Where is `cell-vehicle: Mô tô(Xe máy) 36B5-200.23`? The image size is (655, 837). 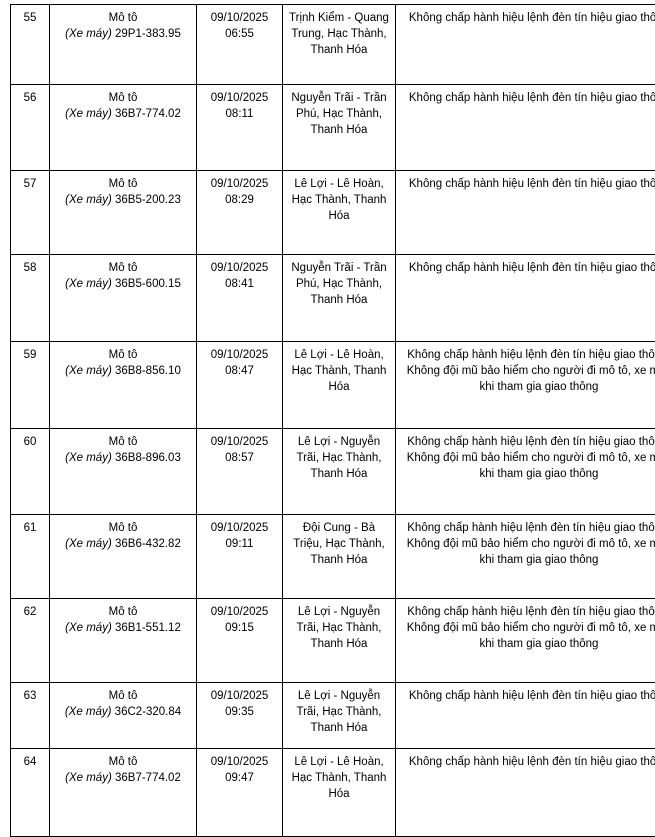 cell-vehicle: Mô tô(Xe máy) 36B5-200.23 is located at coordinates (123, 213).